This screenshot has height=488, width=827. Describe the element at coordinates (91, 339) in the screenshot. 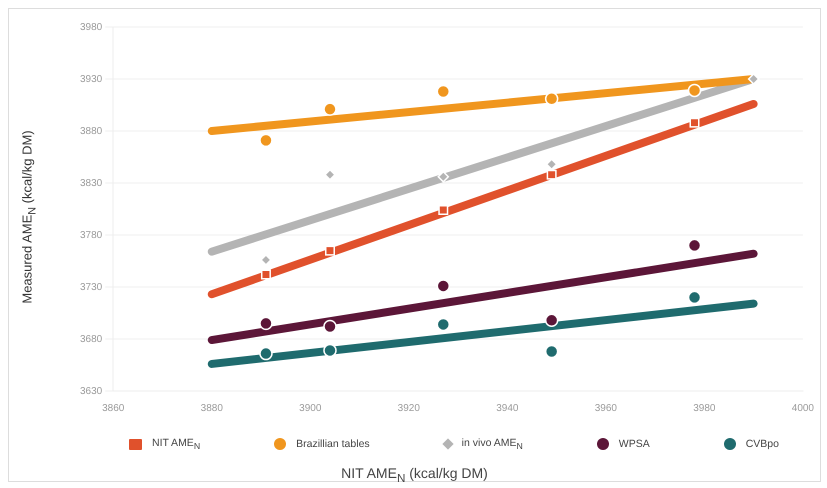

I see `y-tick-label: 3680` at that location.